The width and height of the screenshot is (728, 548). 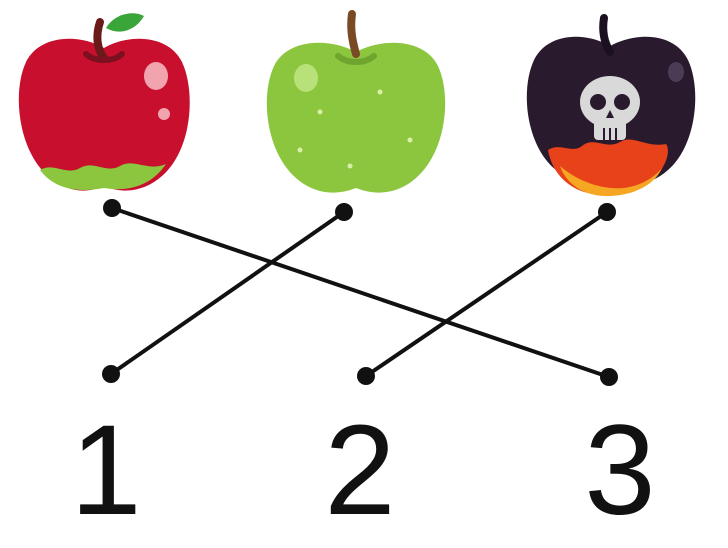 What do you see at coordinates (105, 470) in the screenshot?
I see `label-1: 1` at bounding box center [105, 470].